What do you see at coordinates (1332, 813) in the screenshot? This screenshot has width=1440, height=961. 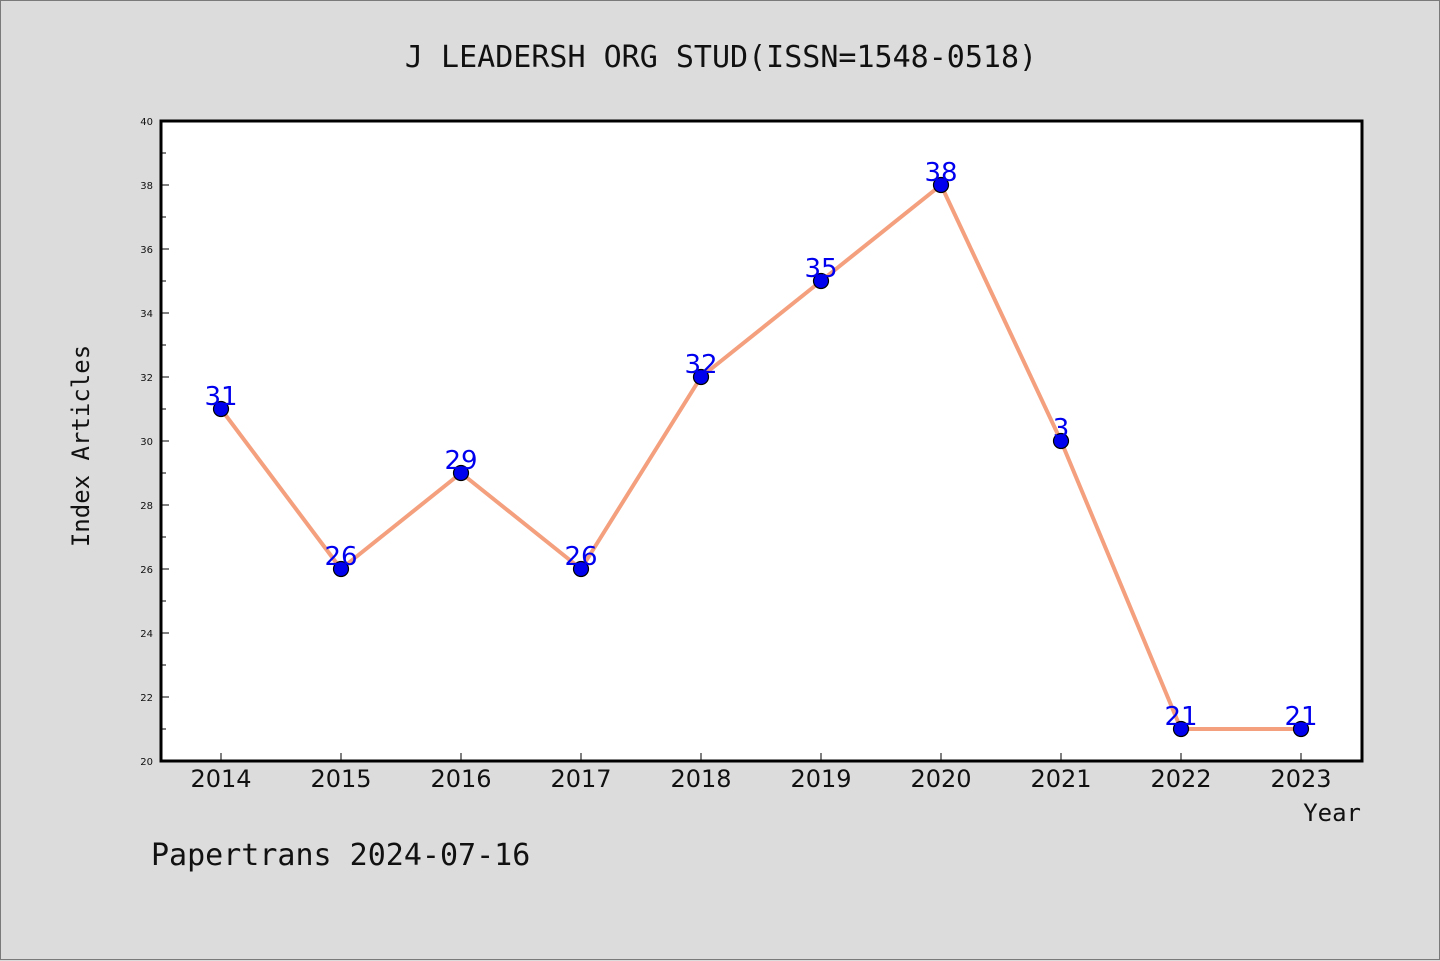 I see `x-axis-label: Year` at bounding box center [1332, 813].